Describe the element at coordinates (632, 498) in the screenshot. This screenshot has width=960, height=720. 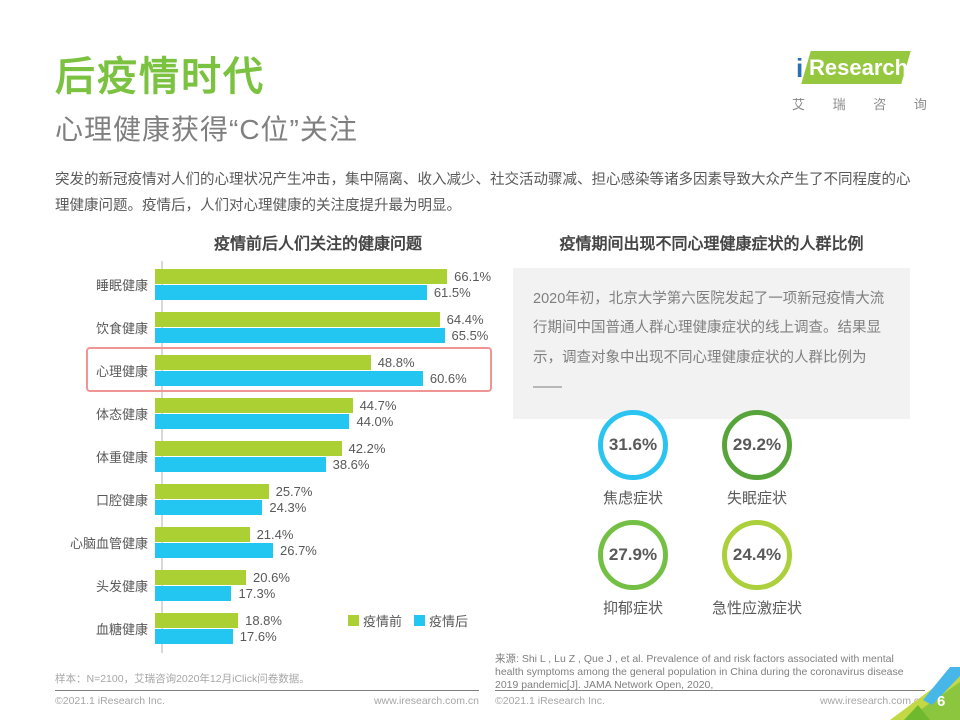
I see `symptom-label: 焦虑症状` at that location.